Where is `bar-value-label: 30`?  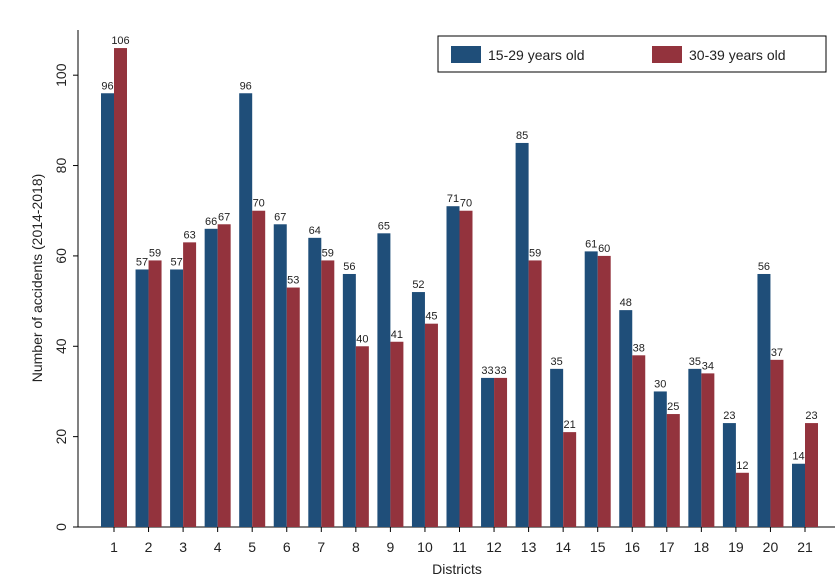
bar-value-label: 30 is located at coordinates (660, 384).